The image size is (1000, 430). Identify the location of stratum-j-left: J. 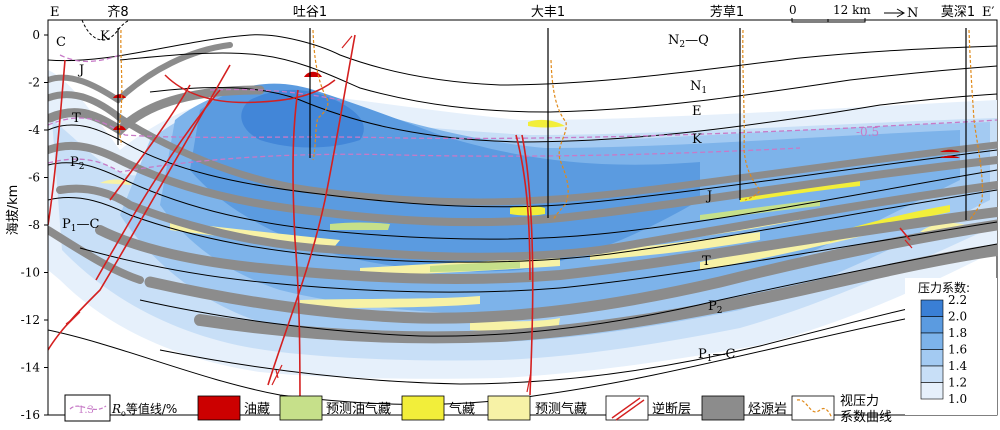
(80, 70).